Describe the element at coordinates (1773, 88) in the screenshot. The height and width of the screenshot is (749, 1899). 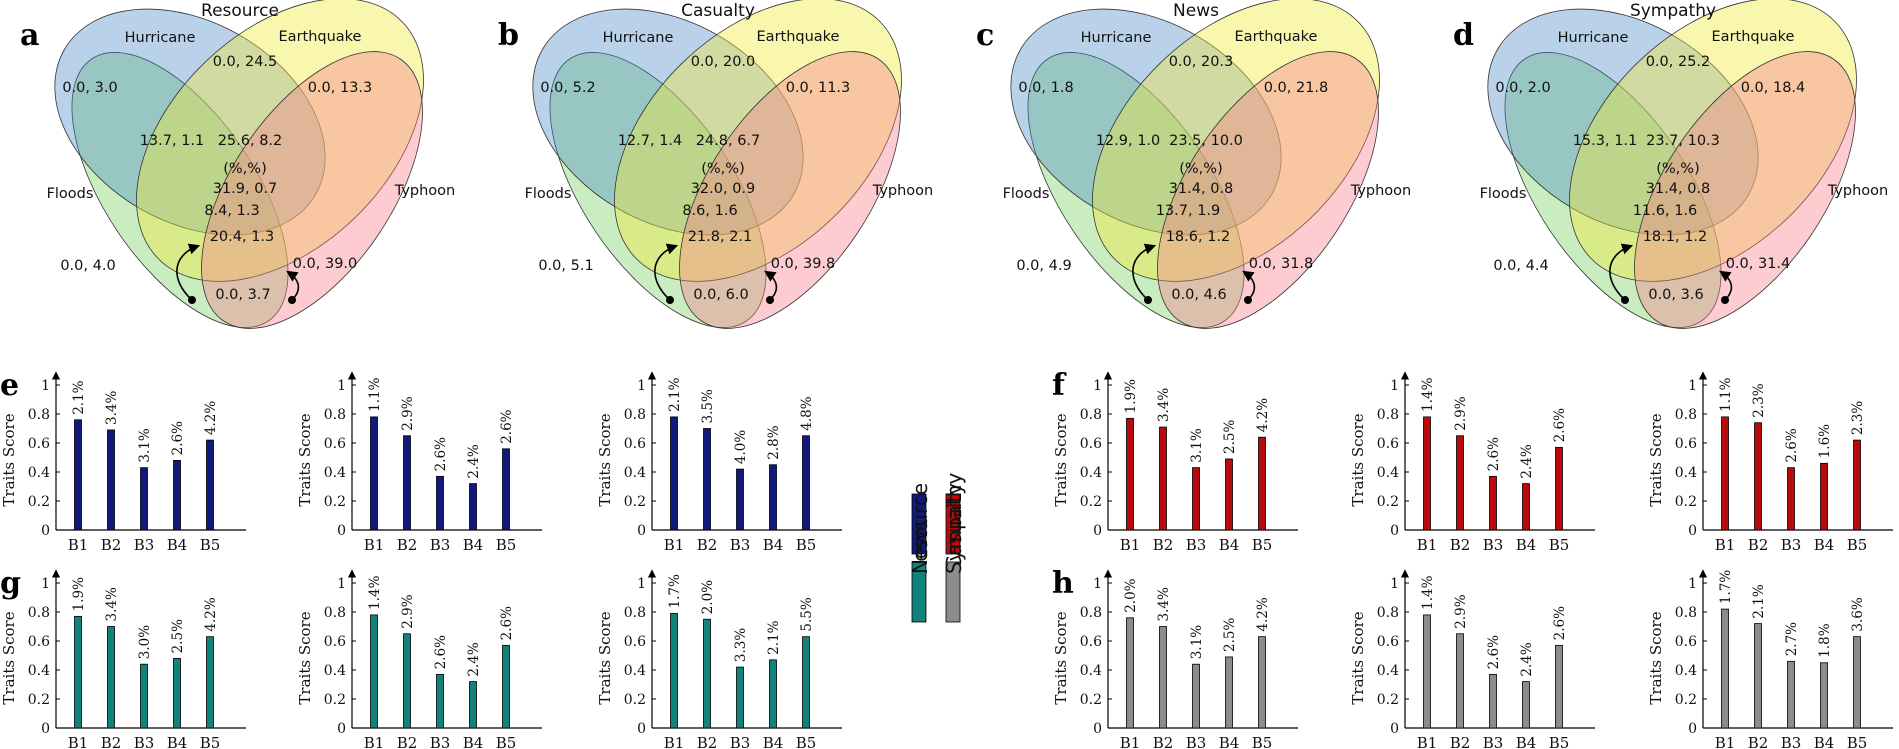
I see `region-value: 0.0, 18.4` at that location.